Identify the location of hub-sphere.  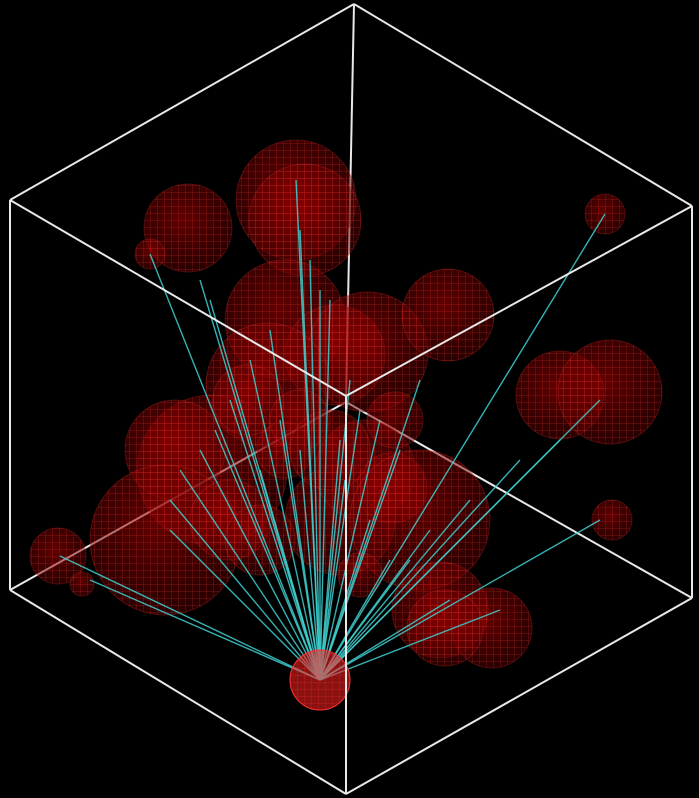
(320, 680).